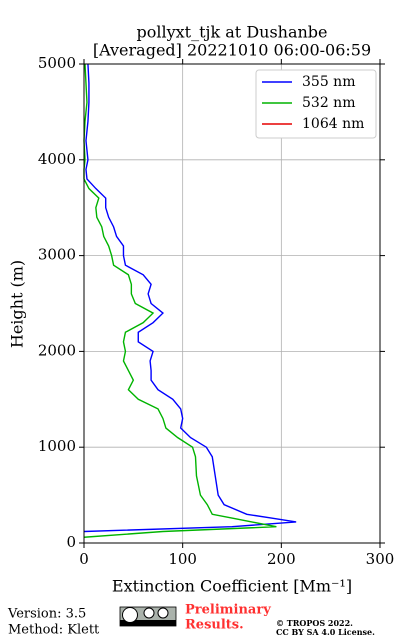 This screenshot has width=400, height=640. I want to click on method: Method: Klett, so click(54, 630).